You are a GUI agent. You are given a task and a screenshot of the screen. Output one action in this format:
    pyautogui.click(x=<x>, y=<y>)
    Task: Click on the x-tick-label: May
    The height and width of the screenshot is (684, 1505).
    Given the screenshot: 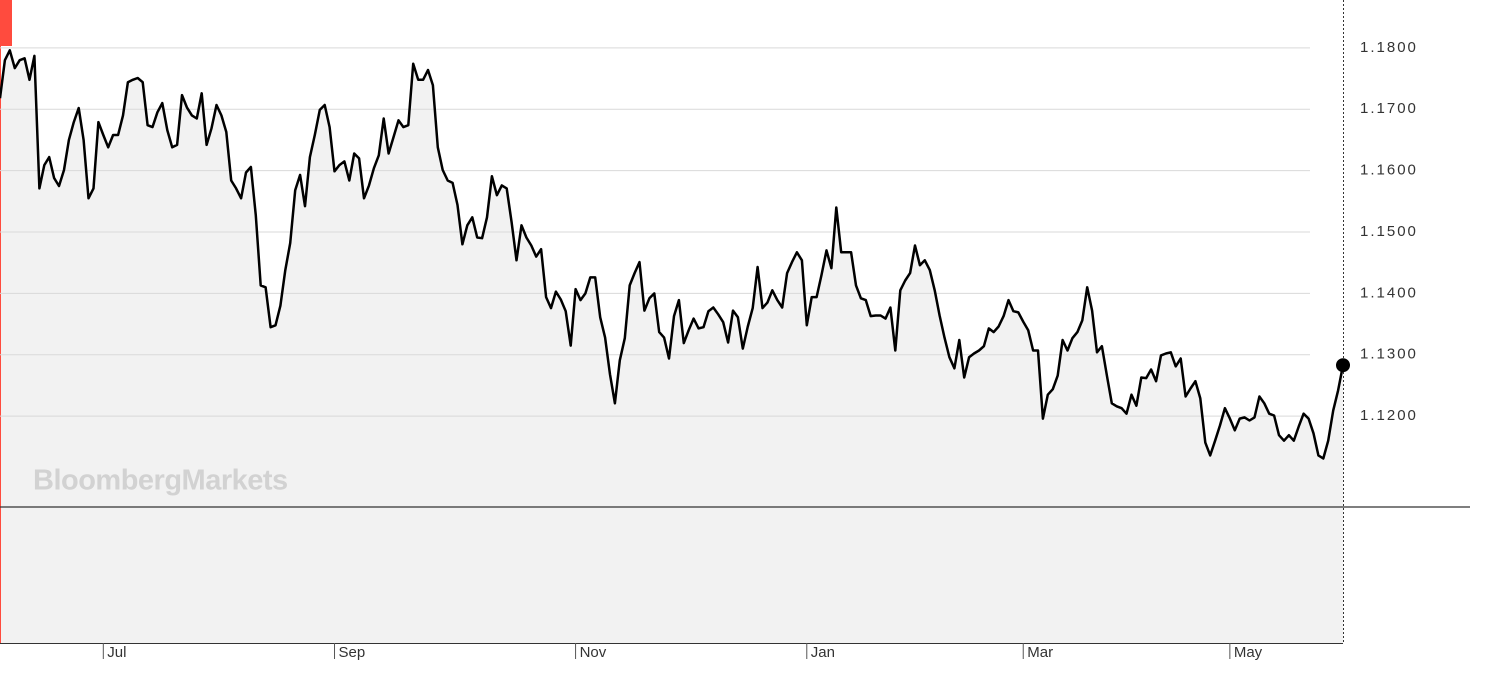 What is the action you would take?
    pyautogui.click(x=1248, y=652)
    